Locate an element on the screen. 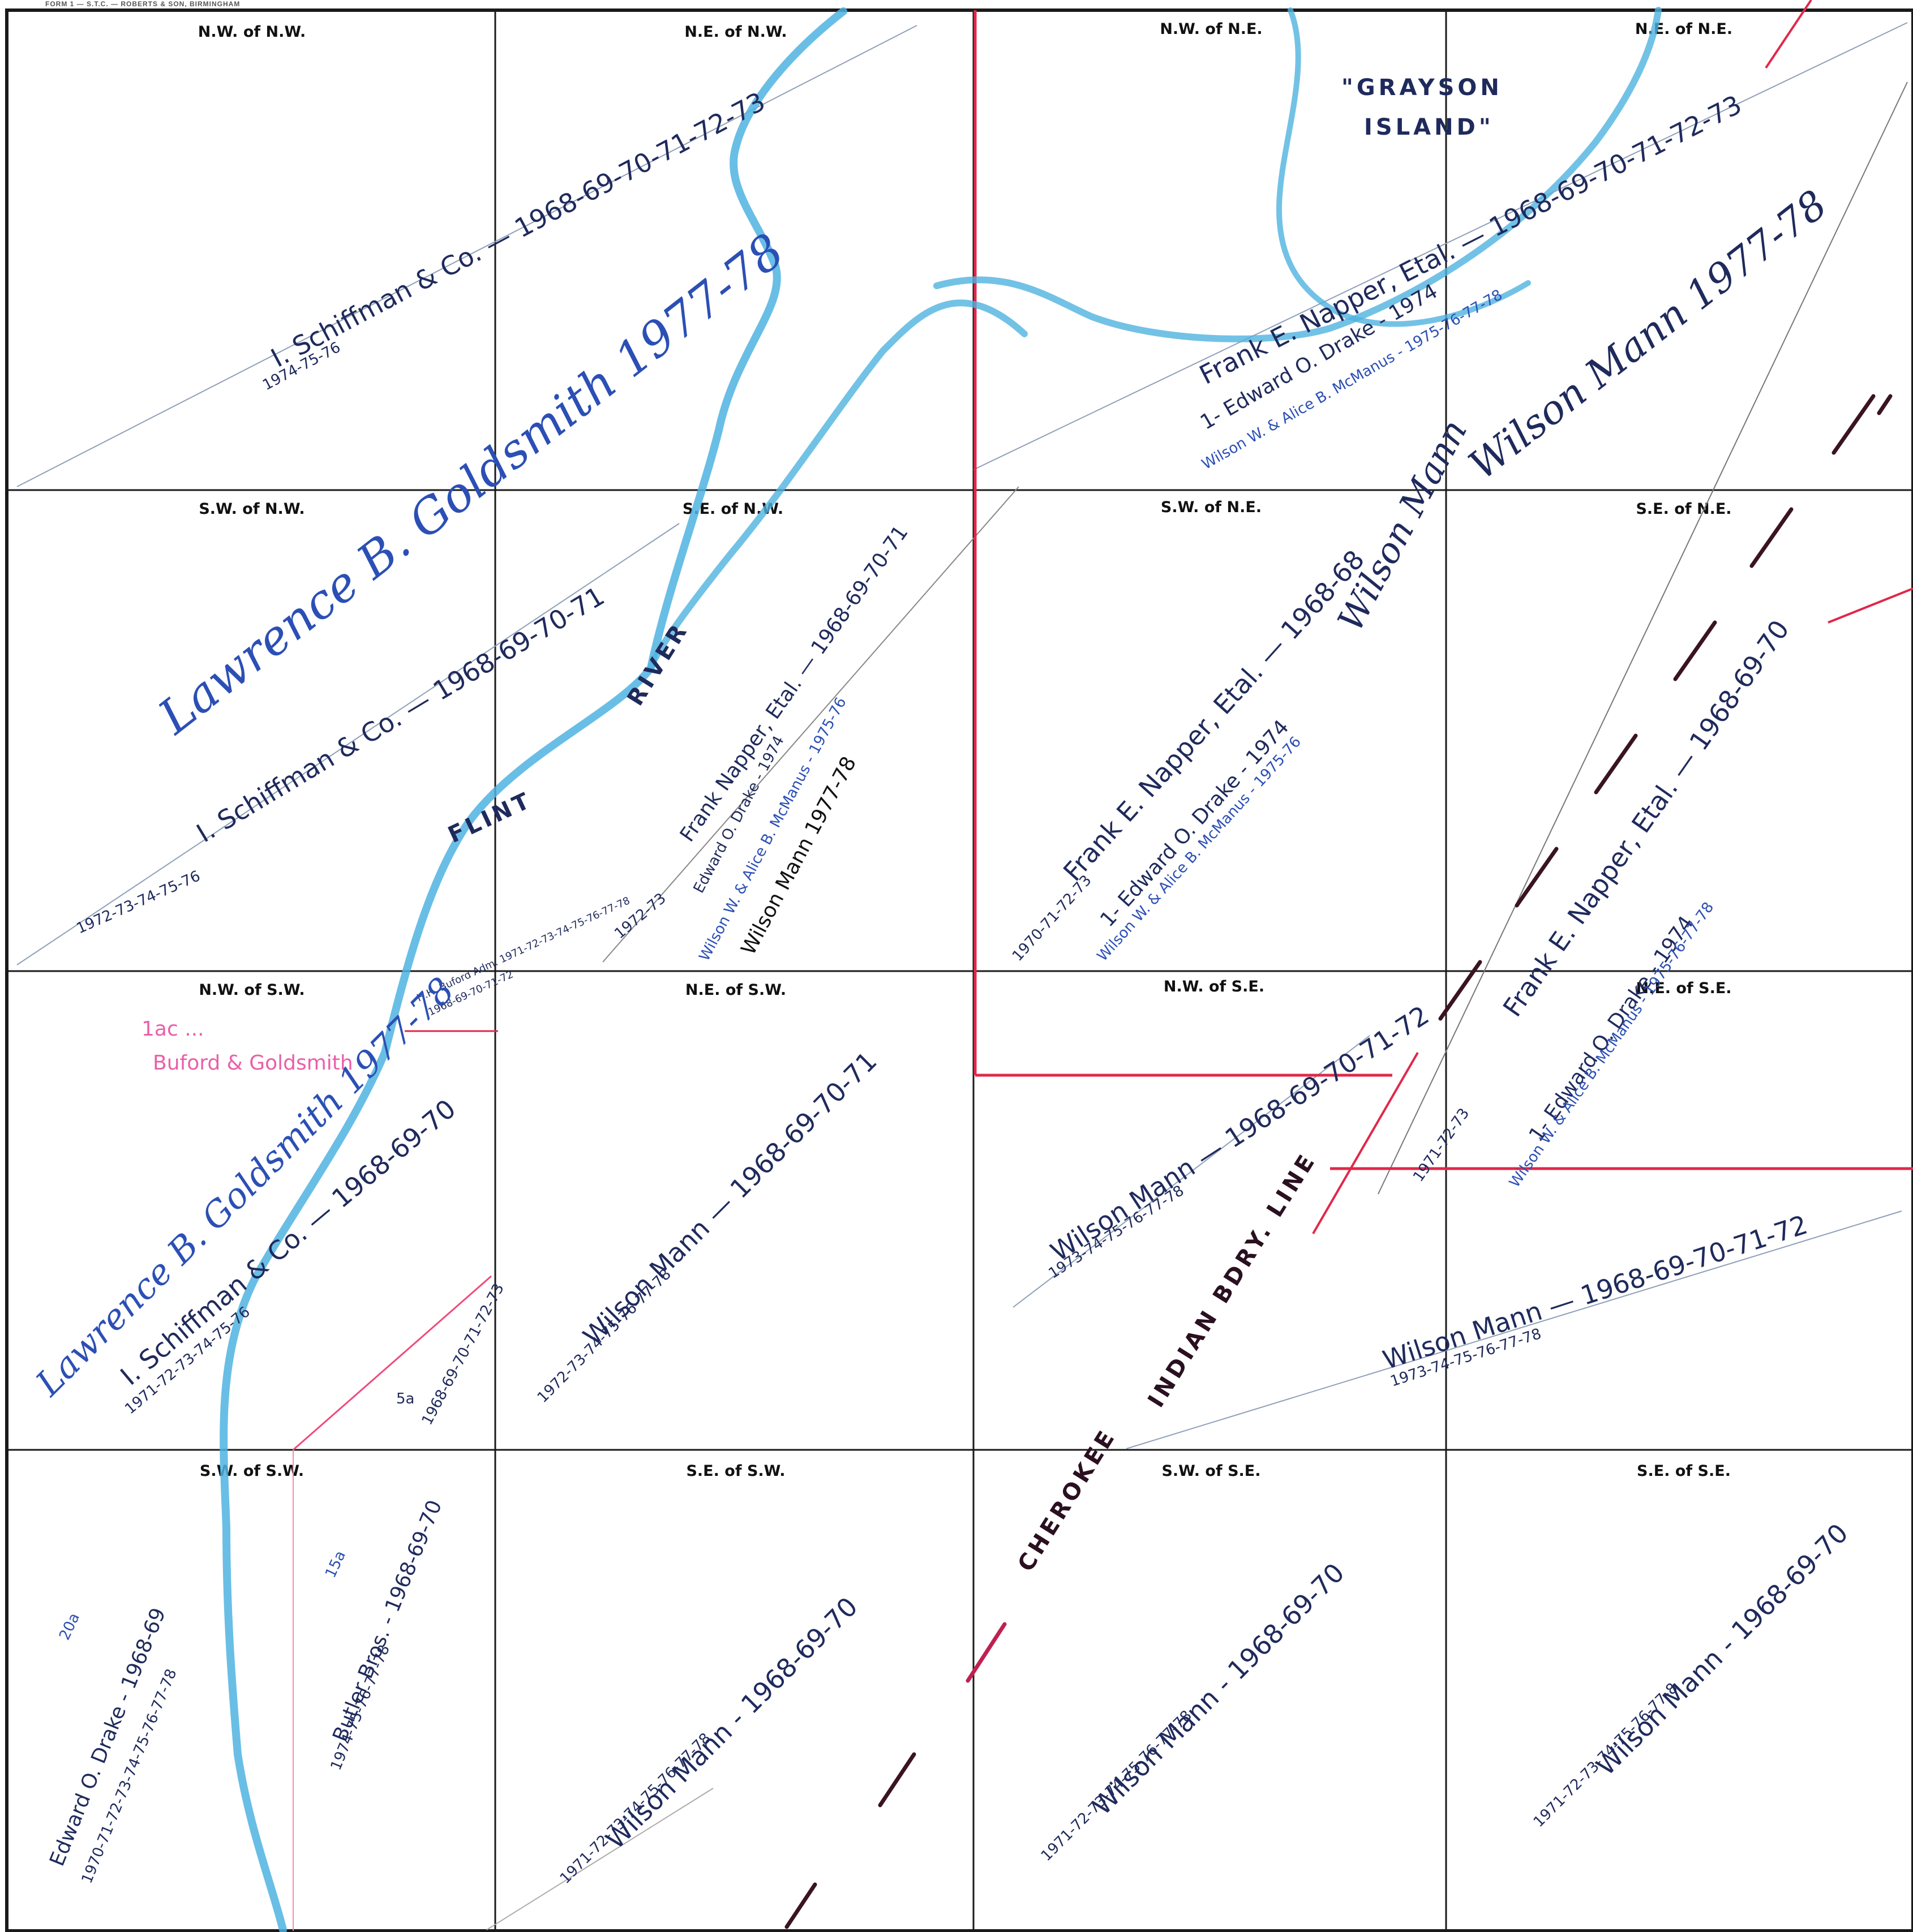  quarter-label-sw-nw: S.W. of N.W. is located at coordinates (251, 509).